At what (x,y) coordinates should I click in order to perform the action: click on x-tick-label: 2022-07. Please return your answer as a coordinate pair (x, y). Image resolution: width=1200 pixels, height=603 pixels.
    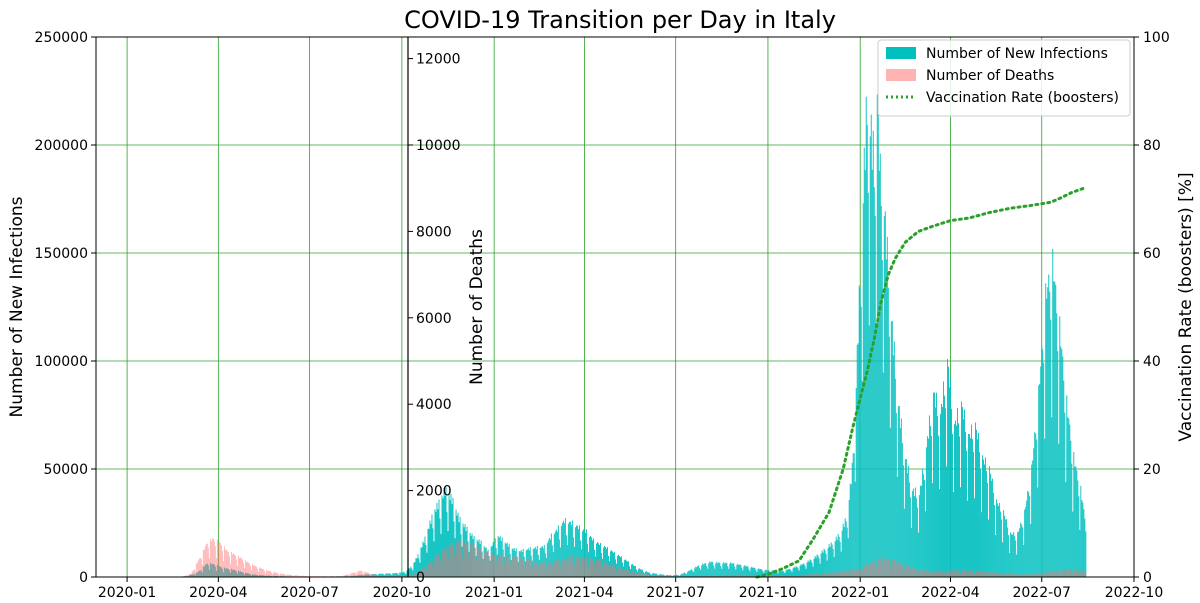
    Looking at the image, I should click on (1041, 593).